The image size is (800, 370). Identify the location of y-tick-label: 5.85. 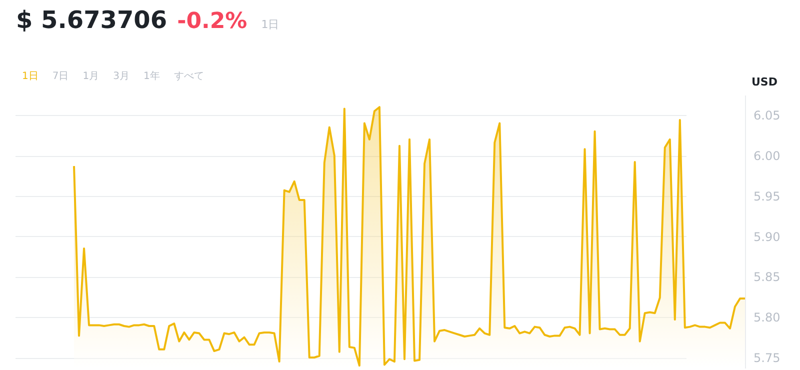
(767, 277).